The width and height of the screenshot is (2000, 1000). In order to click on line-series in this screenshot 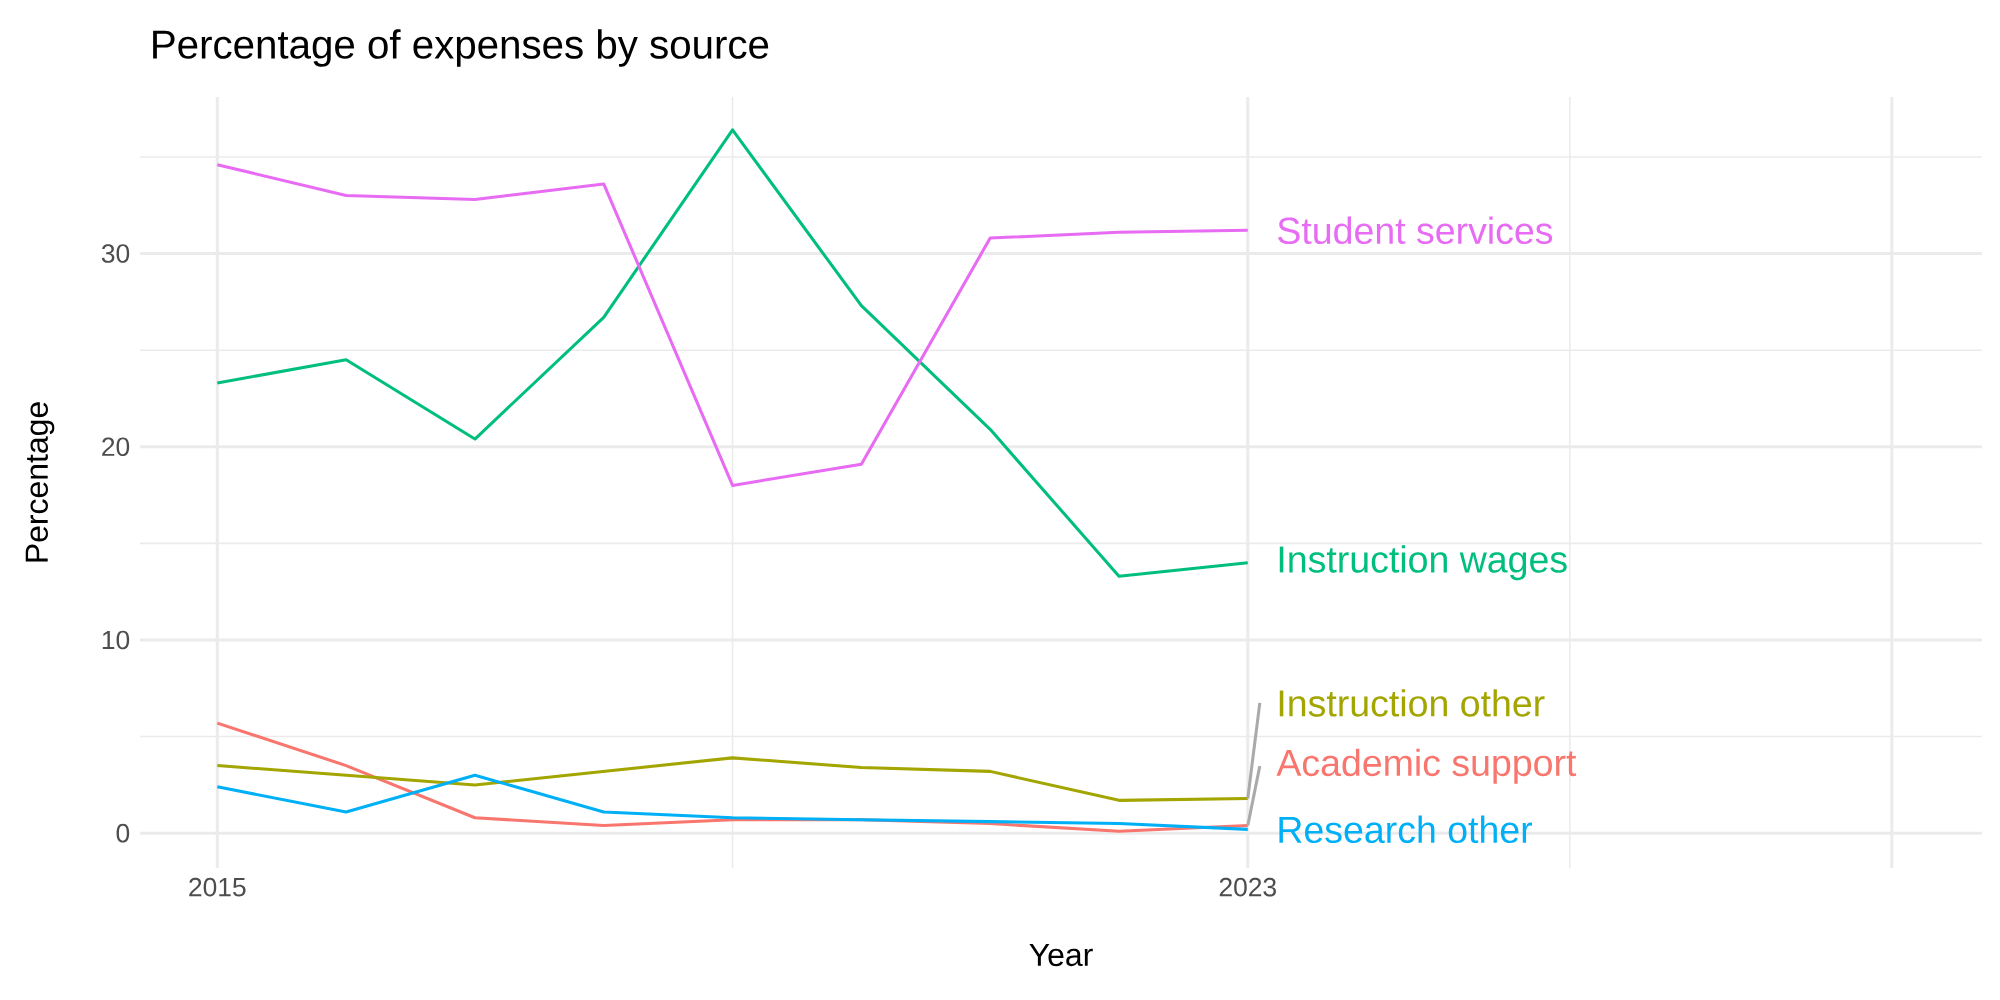, I will do `click(732, 802)`.